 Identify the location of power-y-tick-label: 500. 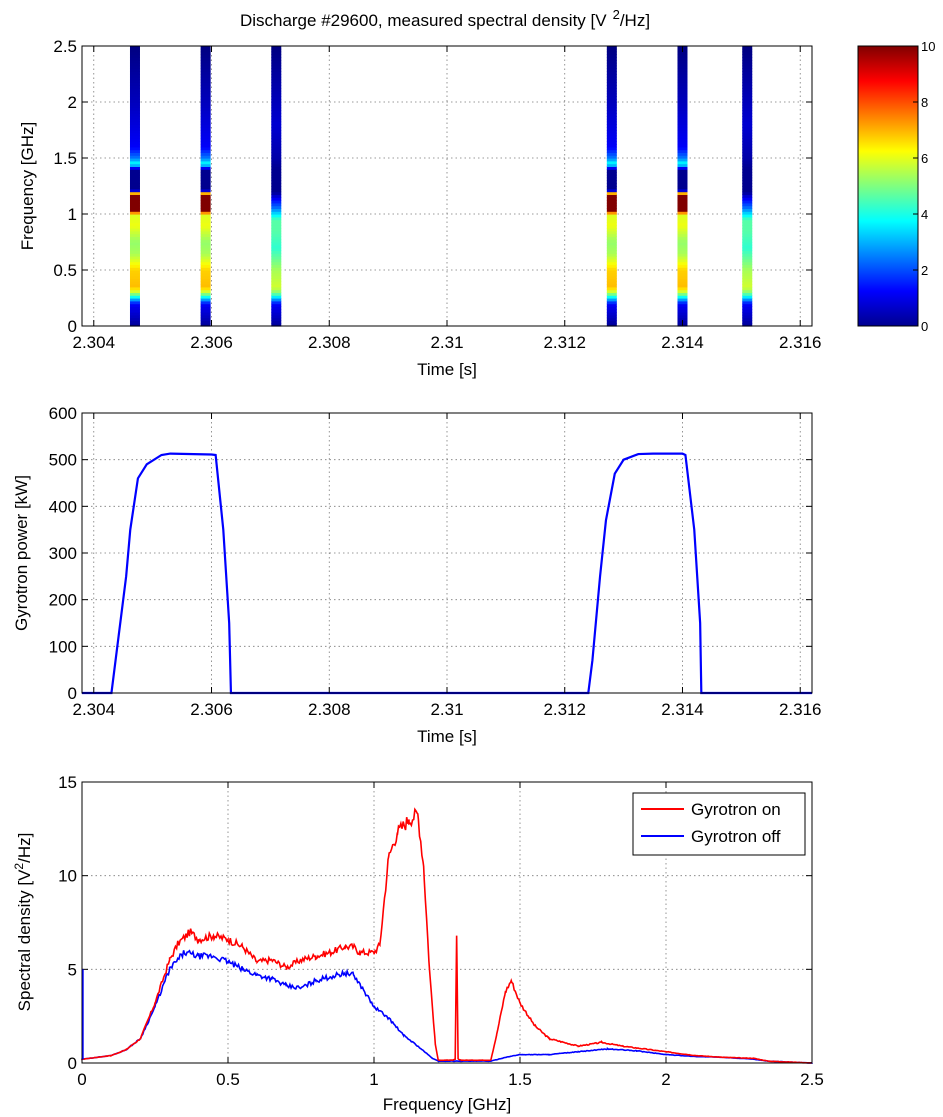
(63, 460).